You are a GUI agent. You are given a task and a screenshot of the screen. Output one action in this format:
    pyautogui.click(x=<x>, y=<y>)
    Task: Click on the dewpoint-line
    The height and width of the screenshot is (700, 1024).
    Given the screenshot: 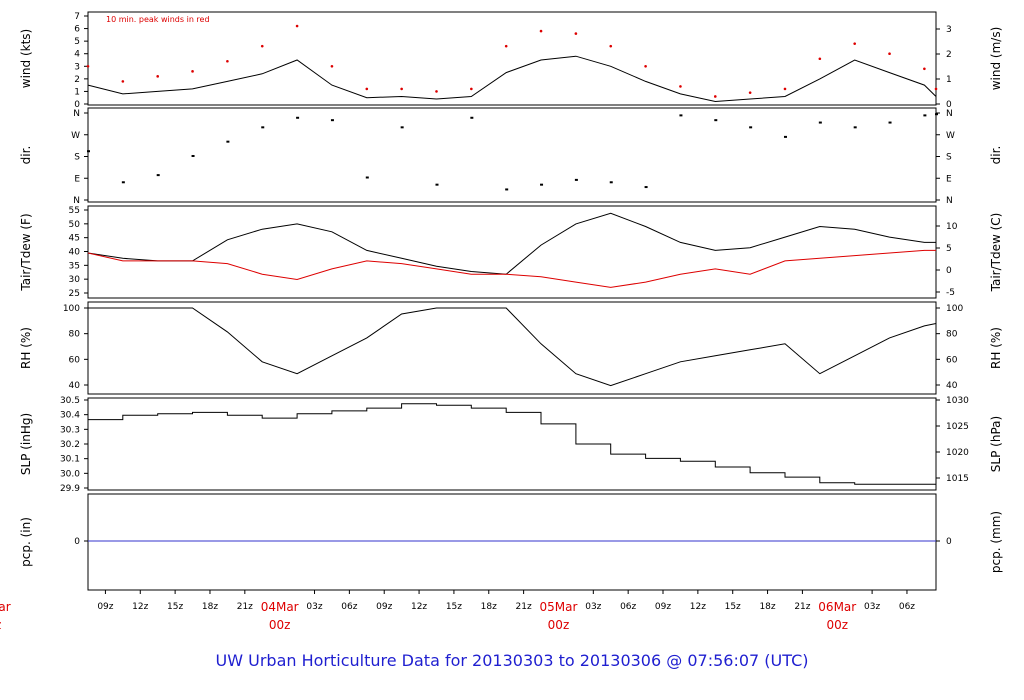 What is the action you would take?
    pyautogui.click(x=511, y=268)
    